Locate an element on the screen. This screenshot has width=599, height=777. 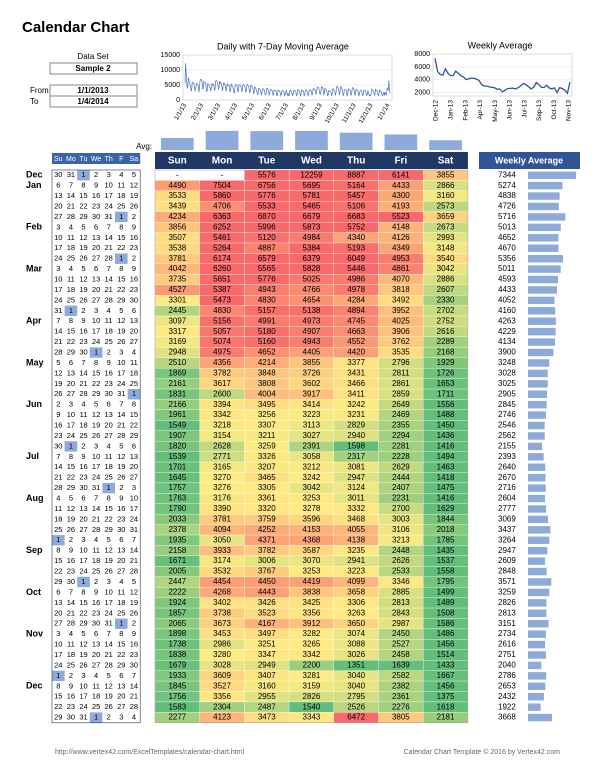
daily-chart-title: Daily with 7-Day Moving Average is located at coordinates (283, 46).